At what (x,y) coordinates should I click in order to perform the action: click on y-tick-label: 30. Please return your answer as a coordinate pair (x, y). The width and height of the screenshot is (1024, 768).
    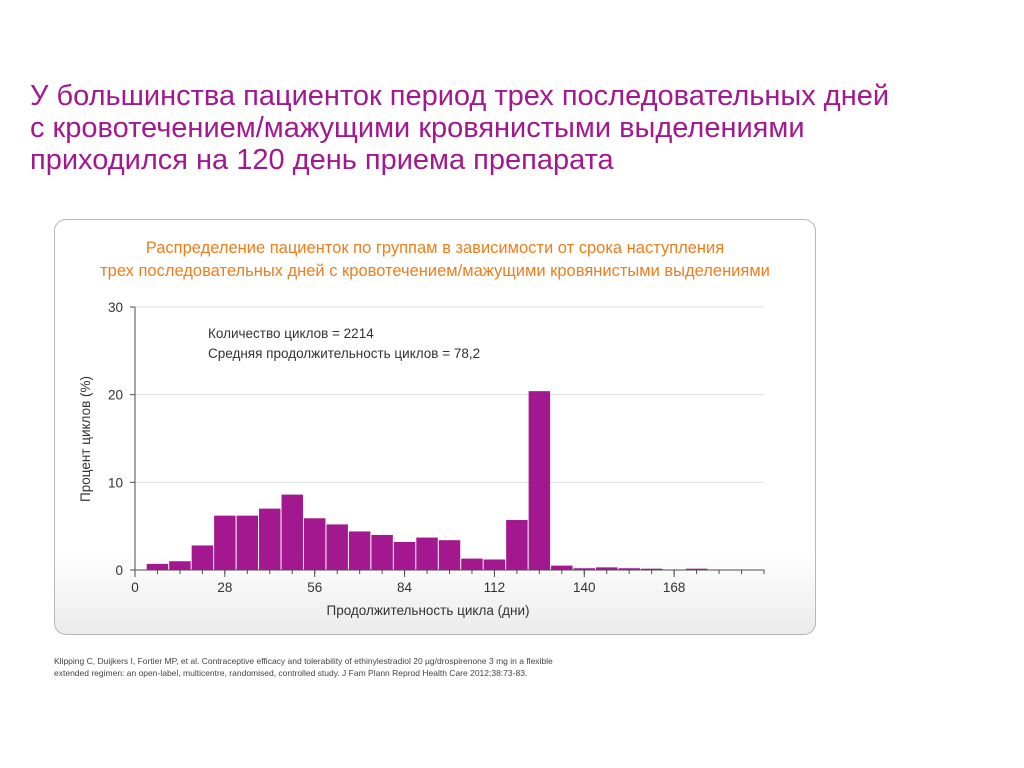
    Looking at the image, I should click on (115, 307).